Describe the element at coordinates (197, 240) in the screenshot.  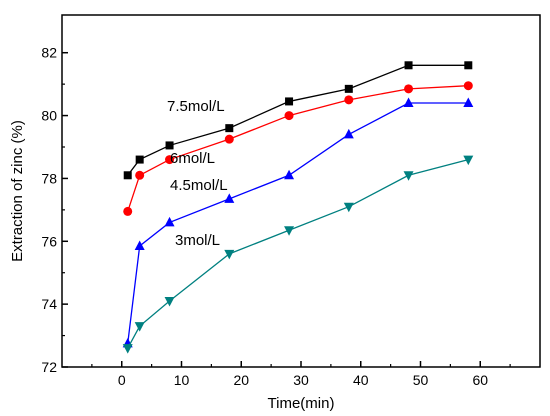
I see `series-label-3mol: 3mol/L` at that location.